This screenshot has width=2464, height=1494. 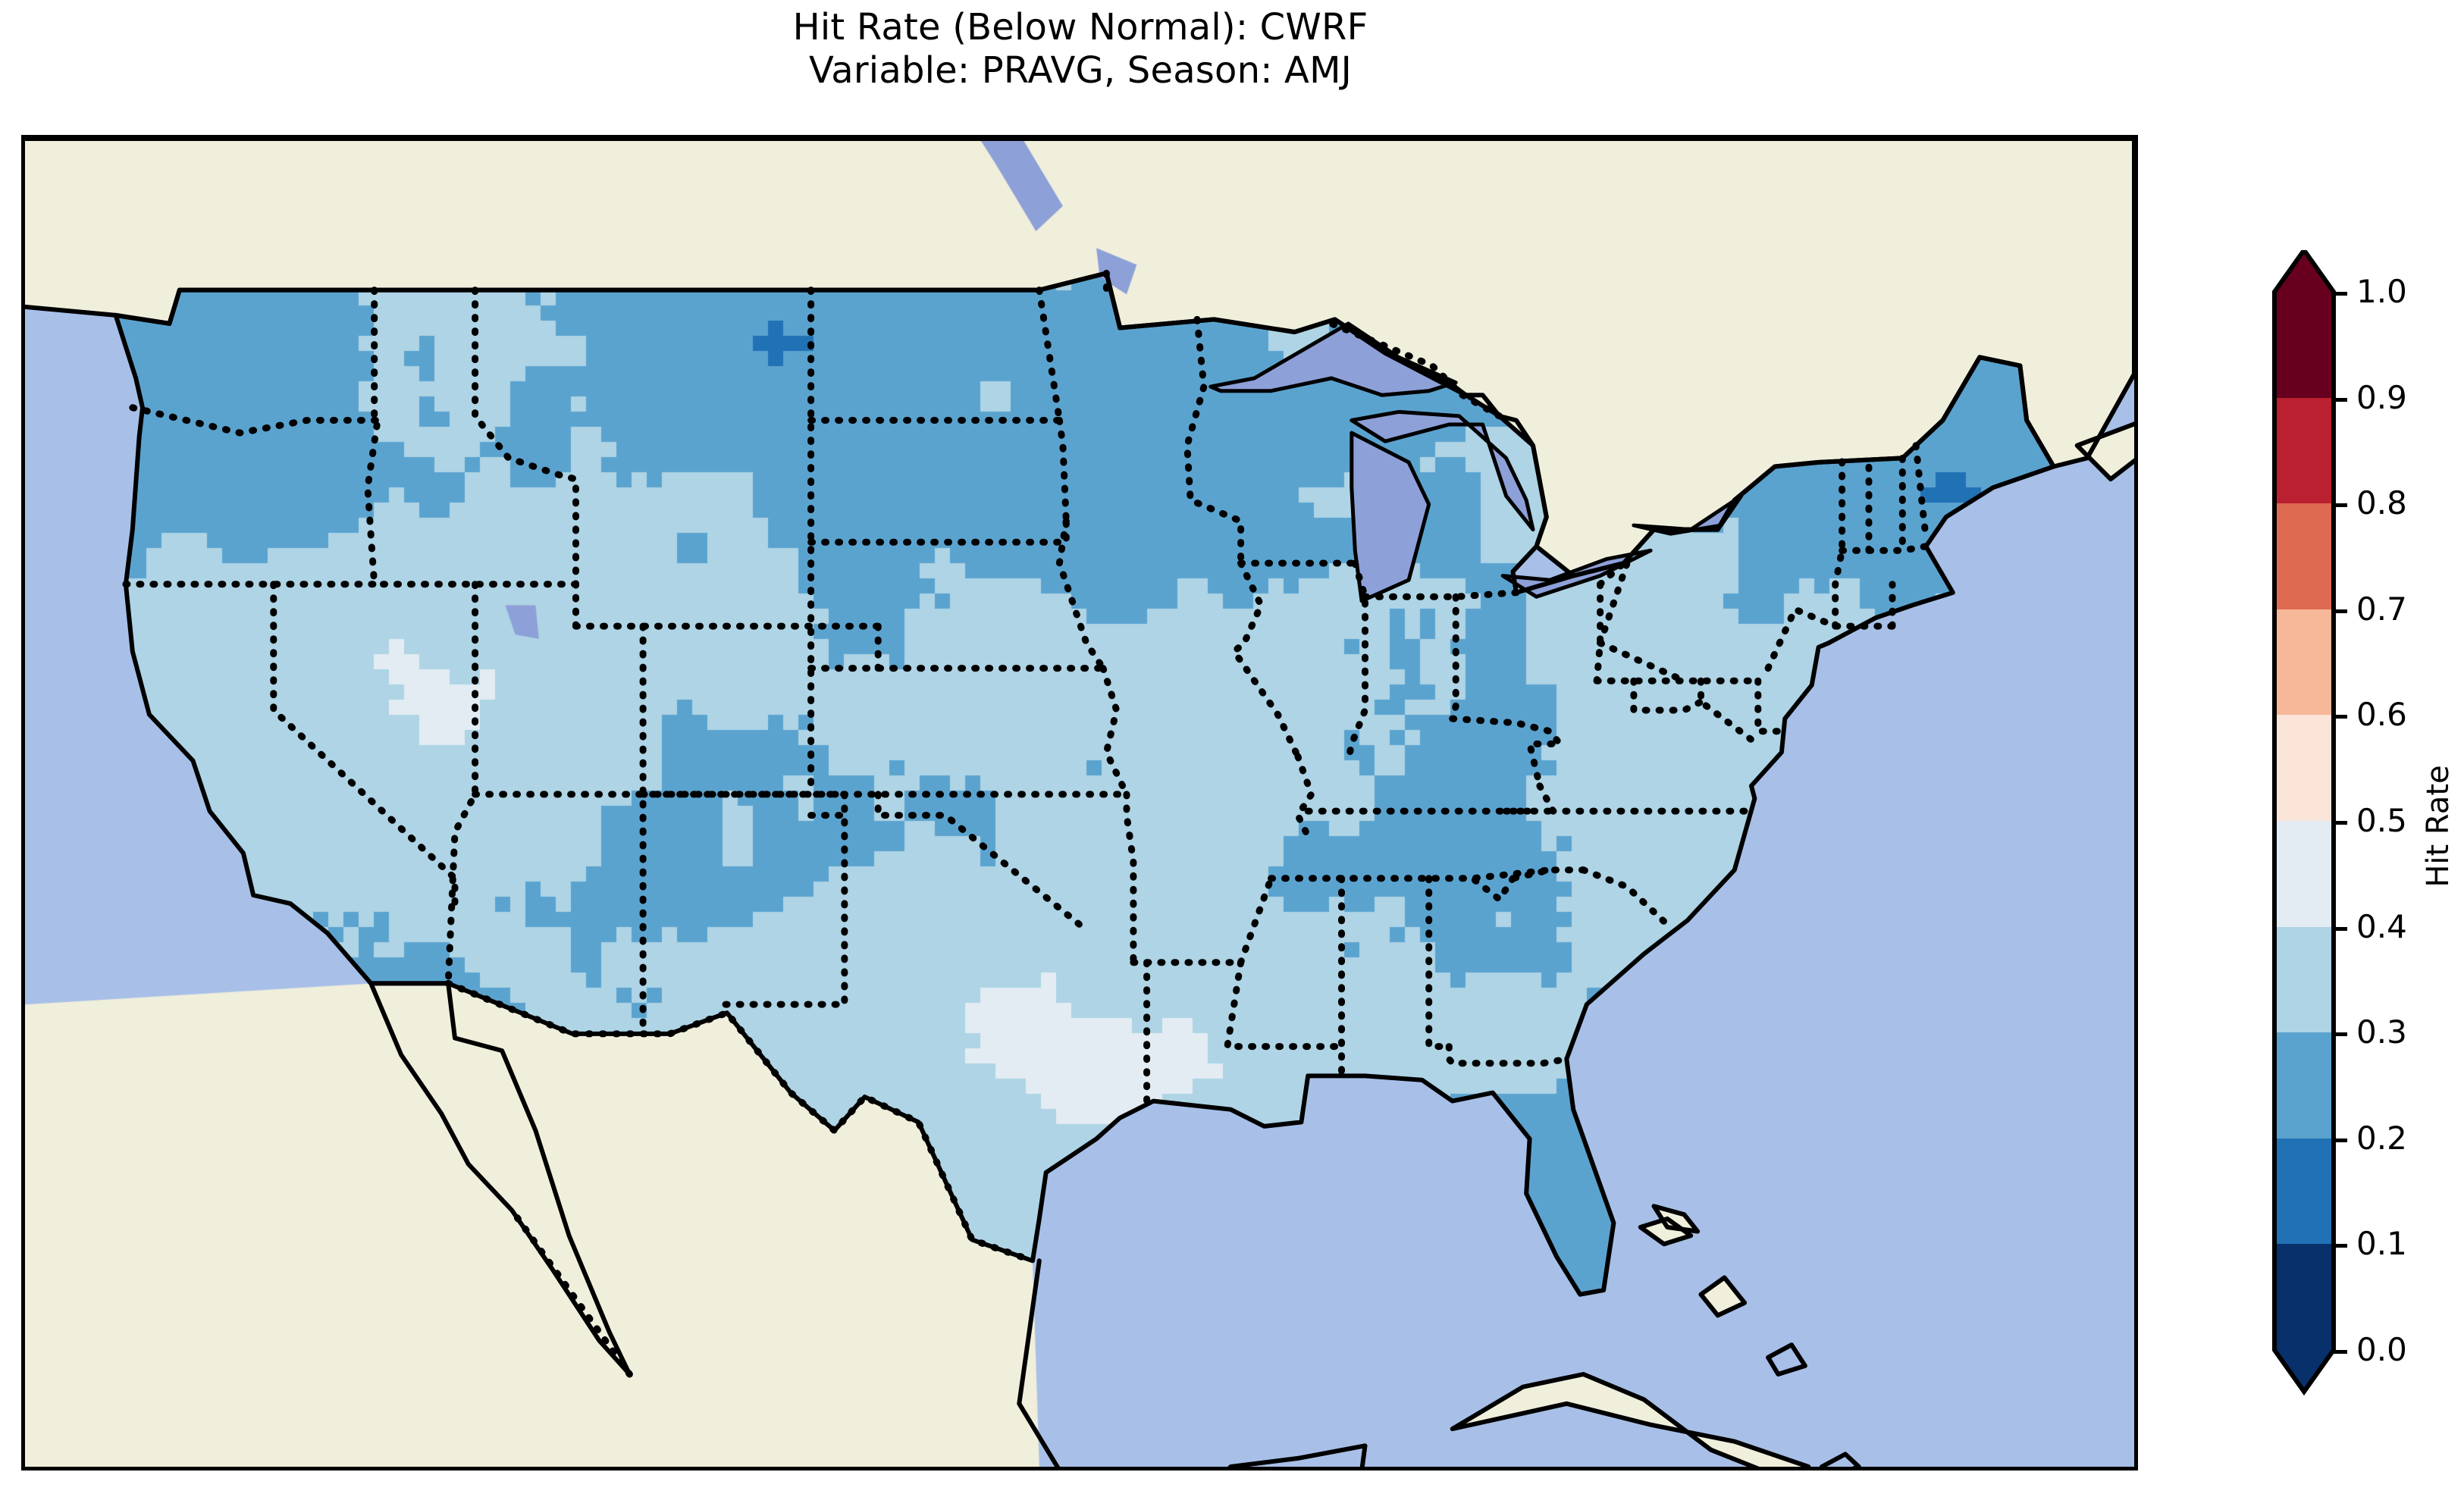 I want to click on title-line-1: Hit Rate (Below Normal): CWRF, so click(x=1080, y=27).